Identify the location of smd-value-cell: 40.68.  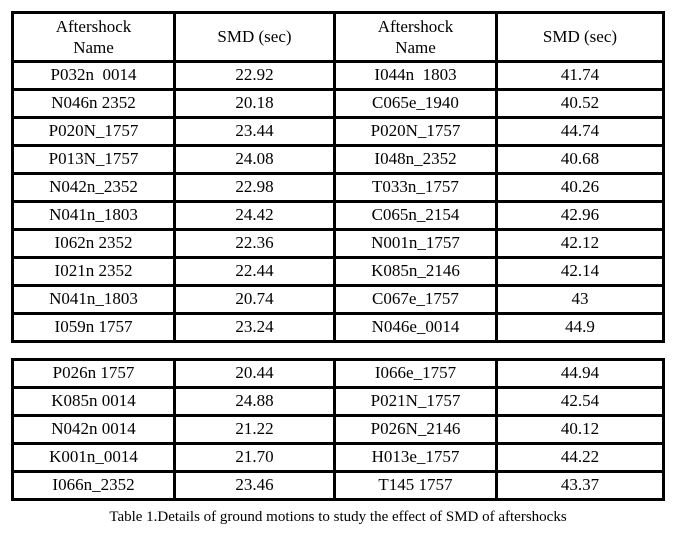
(580, 159).